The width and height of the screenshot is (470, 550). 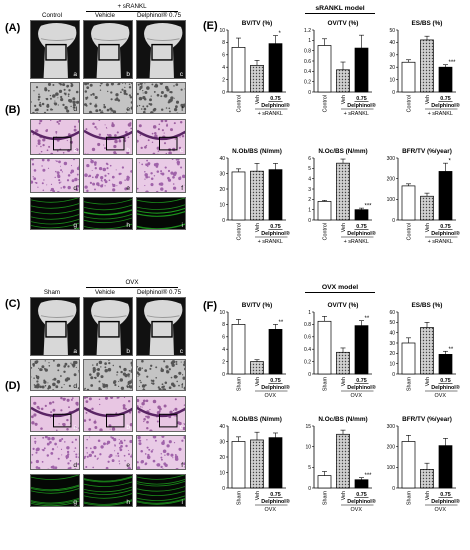 I want to click on top-tile-stain-3: c, so click(x=161, y=137).